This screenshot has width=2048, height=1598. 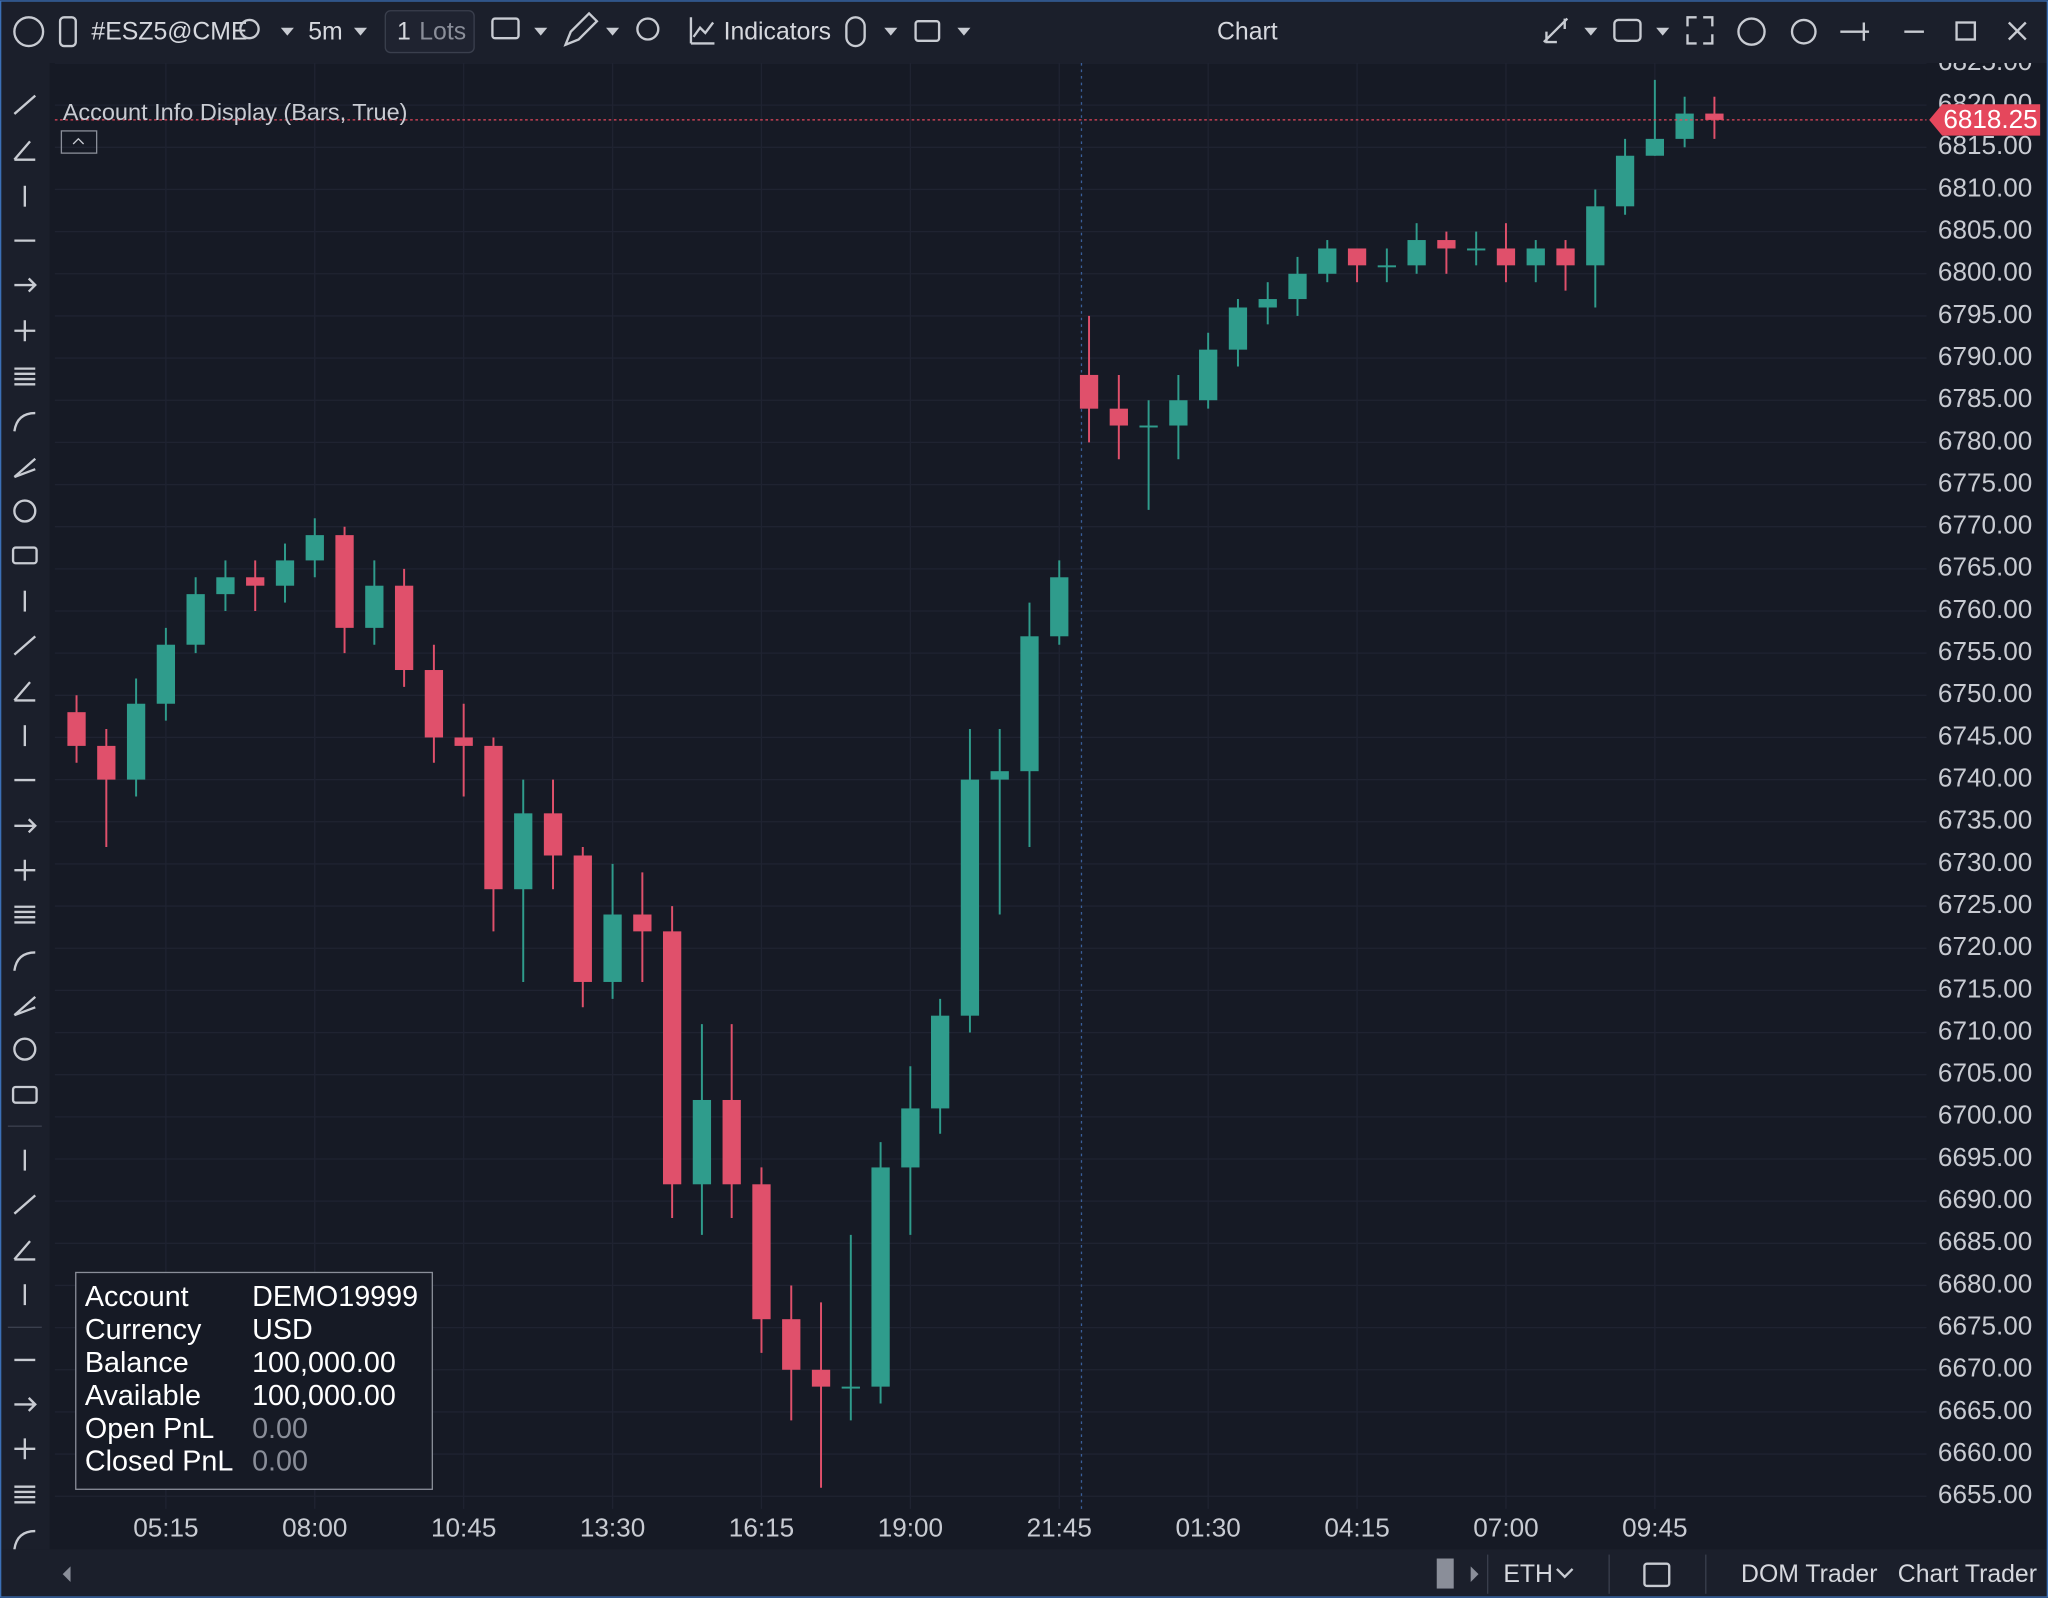 I want to click on x-tick-label: 16:15, so click(x=761, y=1528).